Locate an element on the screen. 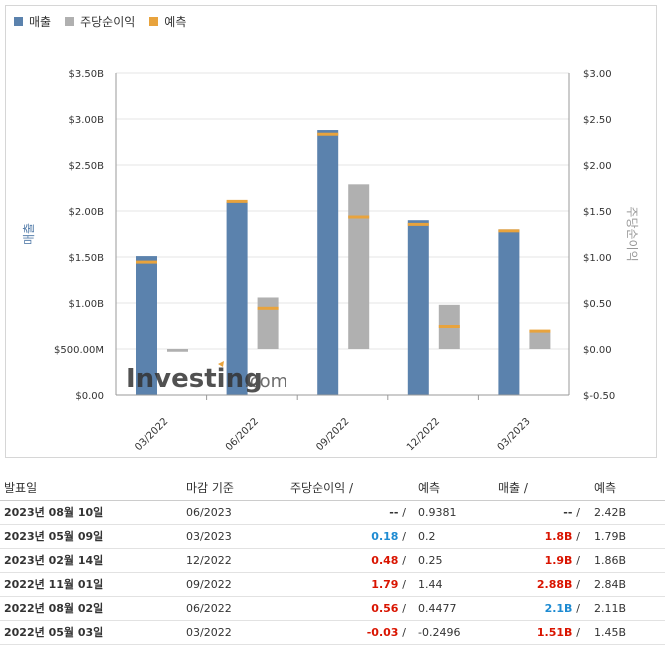 Image resolution: width=665 pixels, height=647 pixels. cell-revenue-forecast: 2.42B is located at coordinates (624, 512).